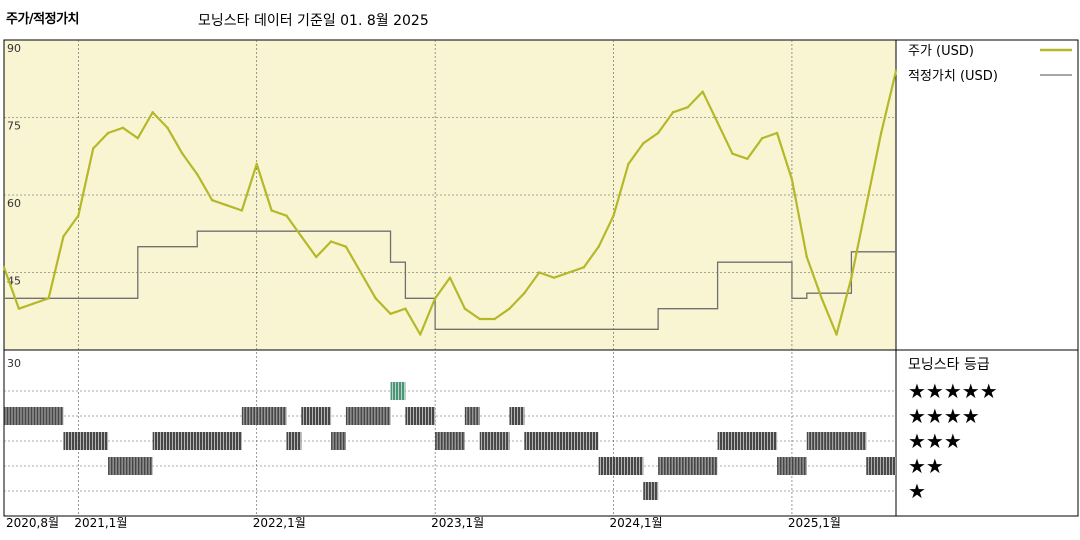  Describe the element at coordinates (14, 126) in the screenshot. I see `y-tick-label: 75` at that location.